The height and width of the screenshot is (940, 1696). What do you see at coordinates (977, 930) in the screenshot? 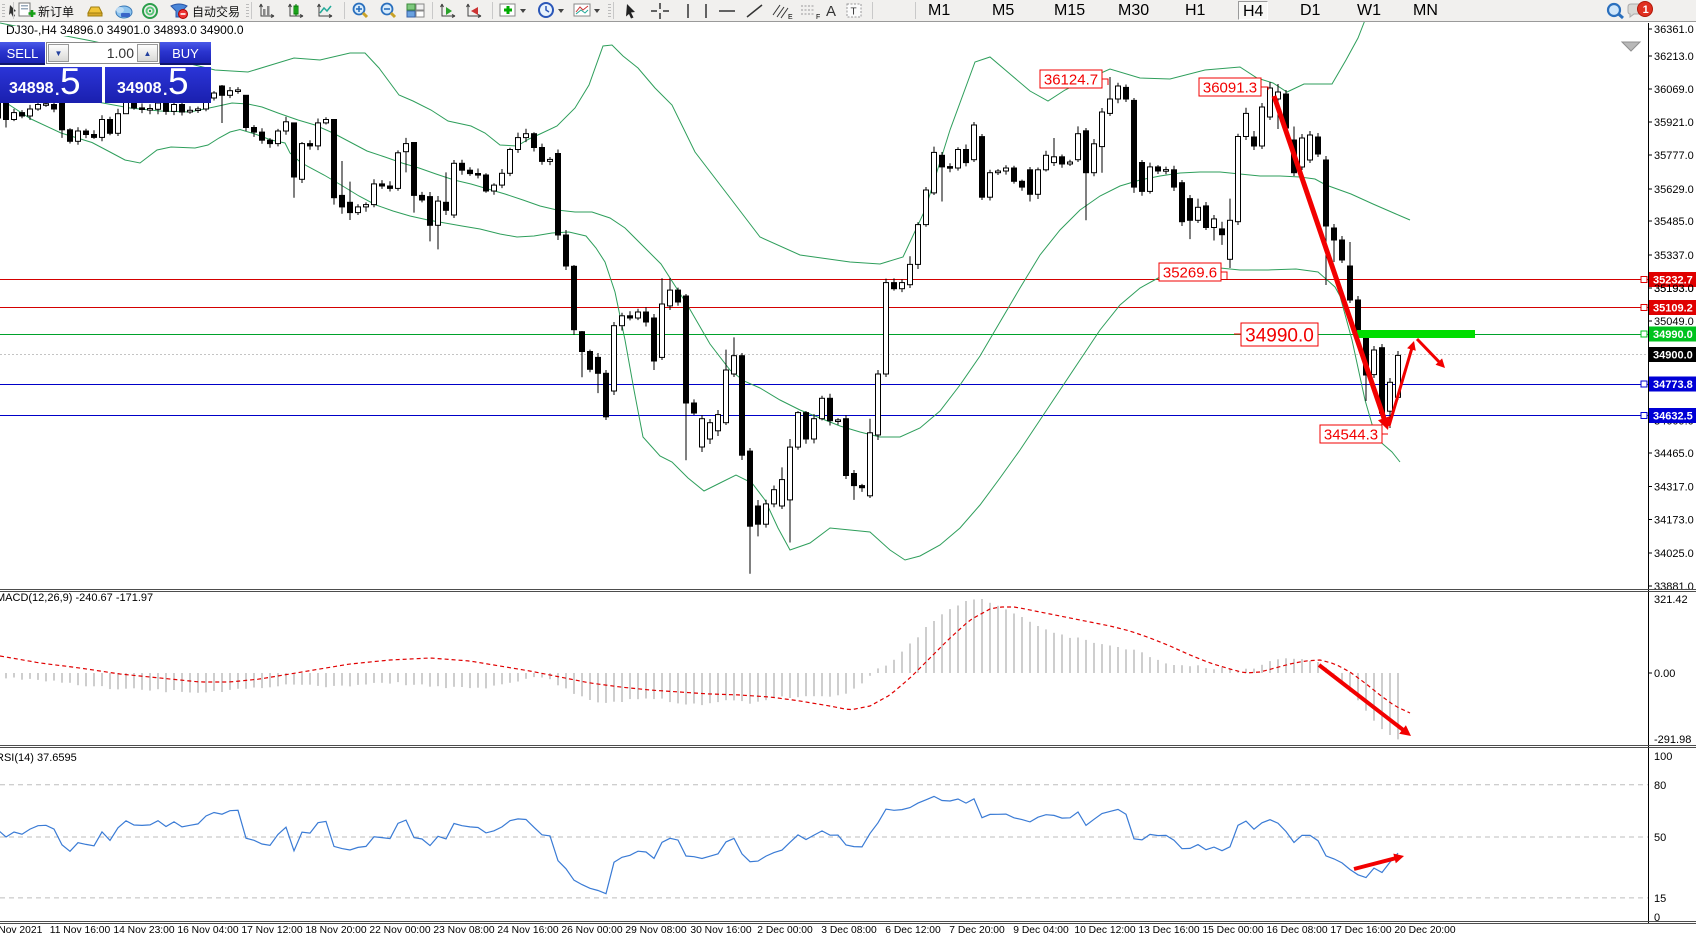
I see `svg-text: 7 Dec 20:00` at bounding box center [977, 930].